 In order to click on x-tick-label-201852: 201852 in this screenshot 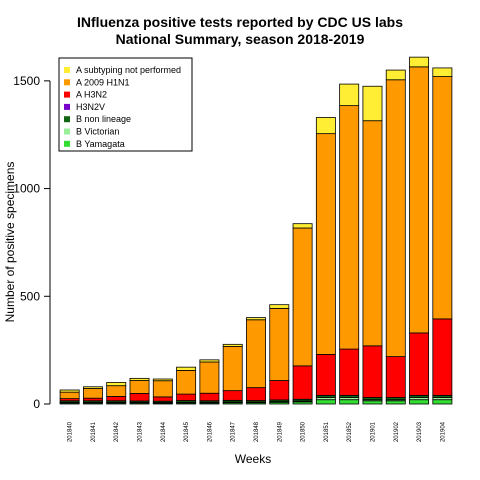, I will do `click(350, 431)`.